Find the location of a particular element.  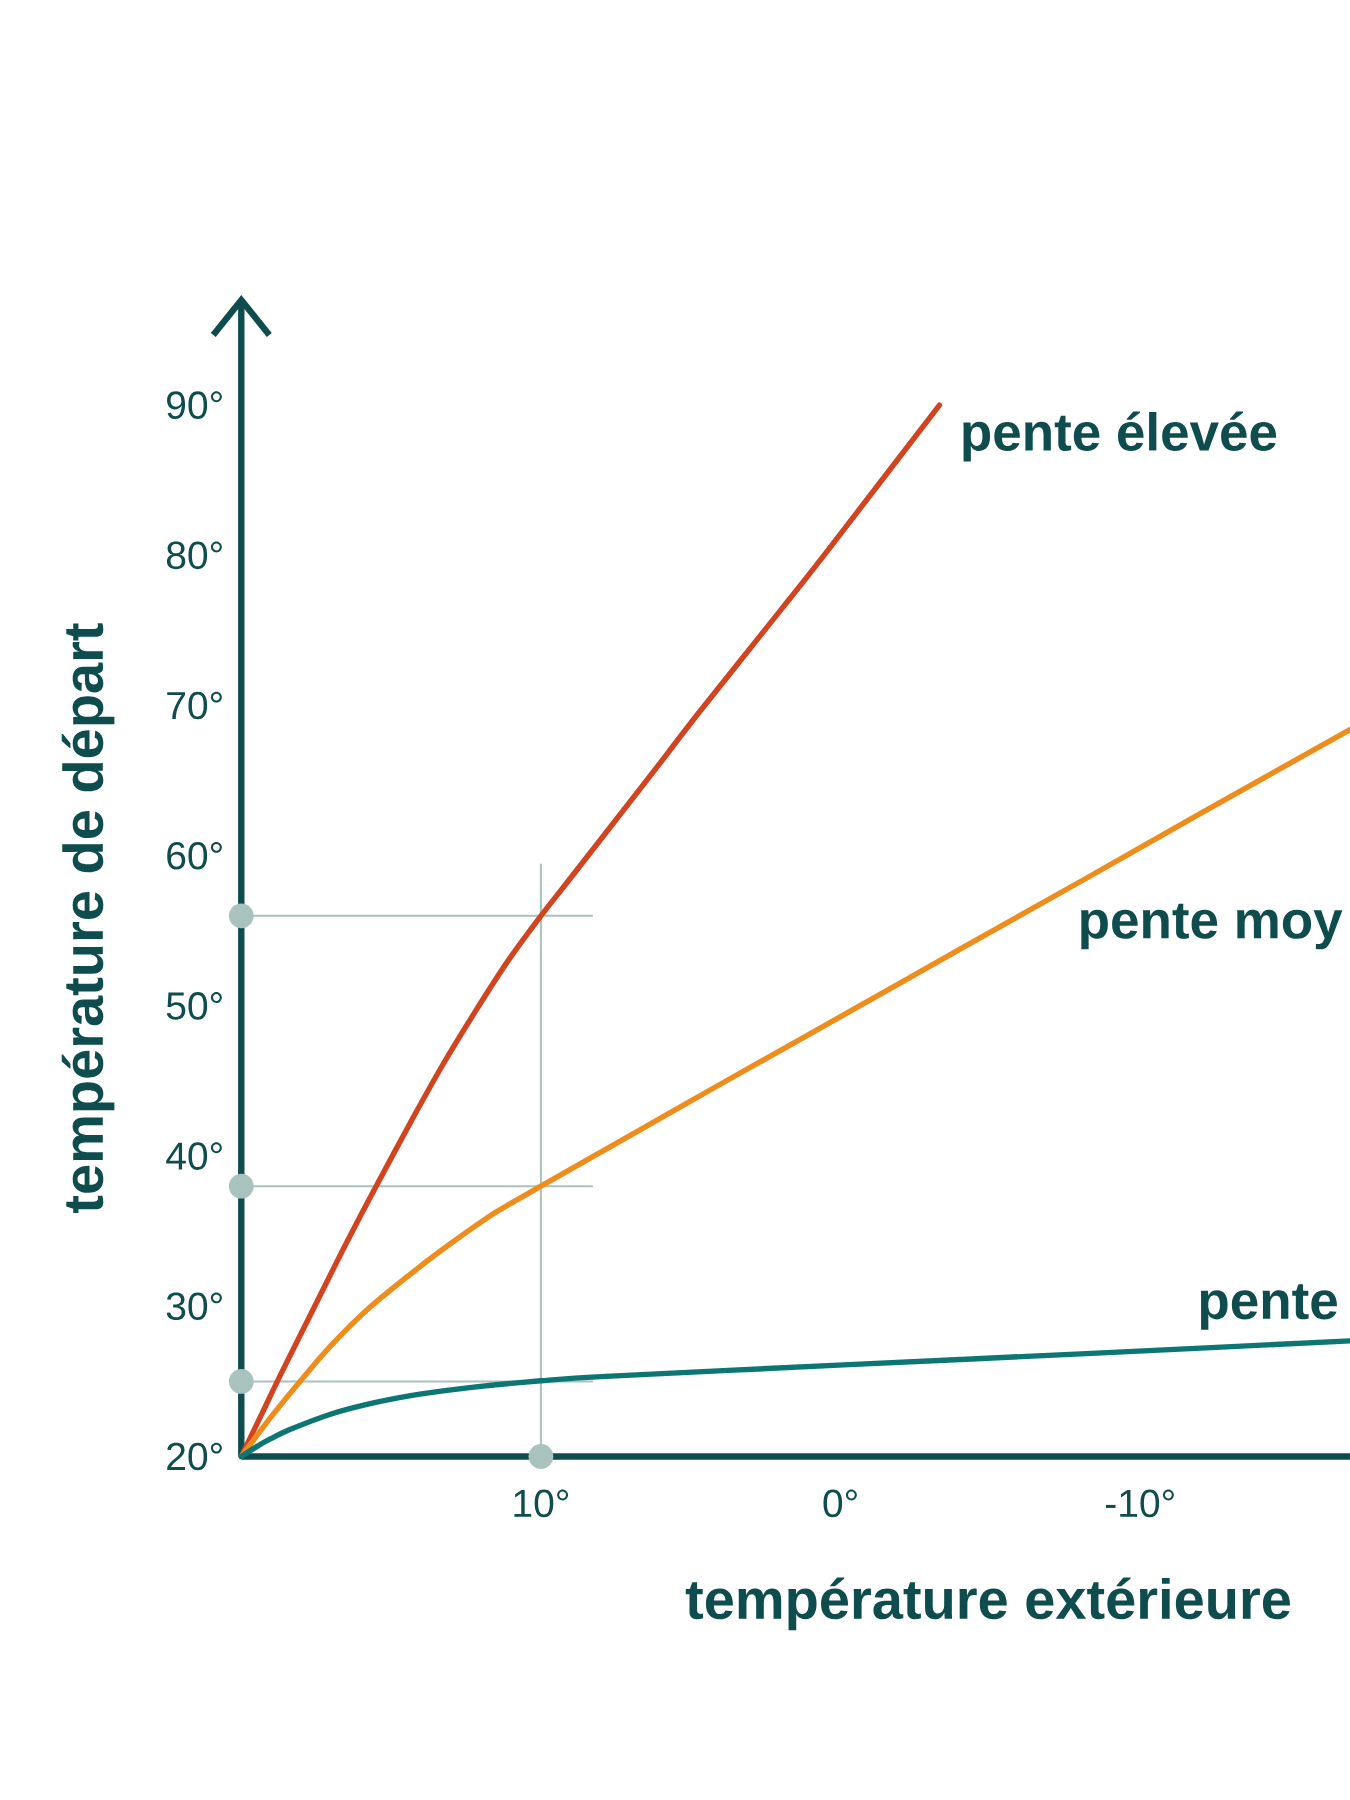

y-tick-label: 60° is located at coordinates (194, 855).